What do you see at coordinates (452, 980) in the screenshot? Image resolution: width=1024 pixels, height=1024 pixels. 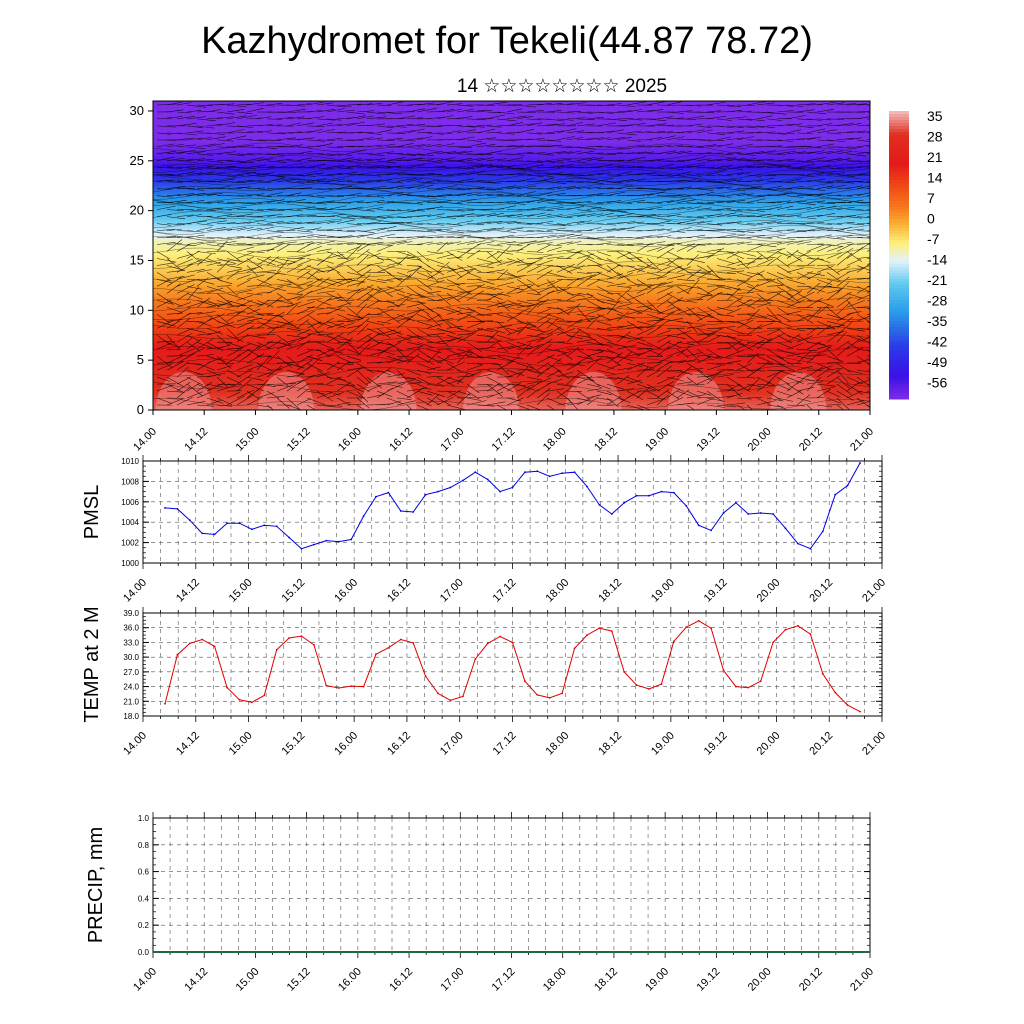 I see `x-tick-label: 17.00` at bounding box center [452, 980].